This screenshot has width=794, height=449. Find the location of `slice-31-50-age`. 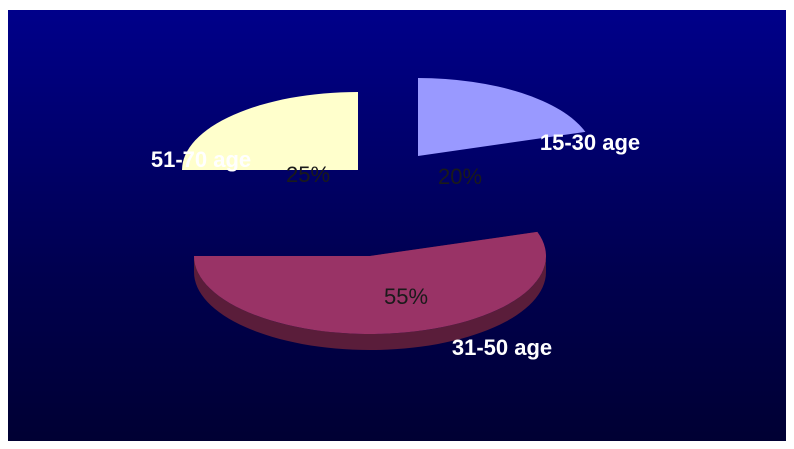

slice-31-50-age is located at coordinates (370, 282).